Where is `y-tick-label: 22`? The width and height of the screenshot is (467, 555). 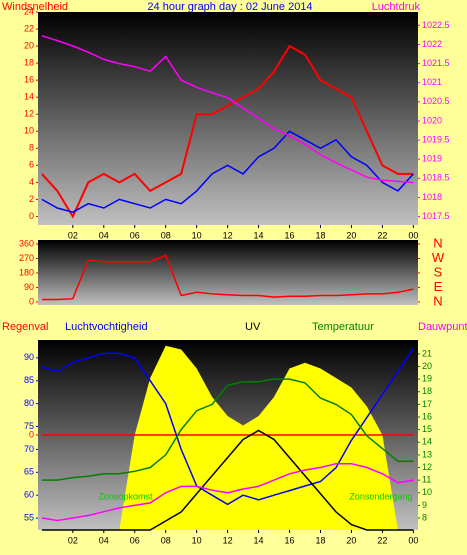 y-tick-label: 22 is located at coordinates (29, 28).